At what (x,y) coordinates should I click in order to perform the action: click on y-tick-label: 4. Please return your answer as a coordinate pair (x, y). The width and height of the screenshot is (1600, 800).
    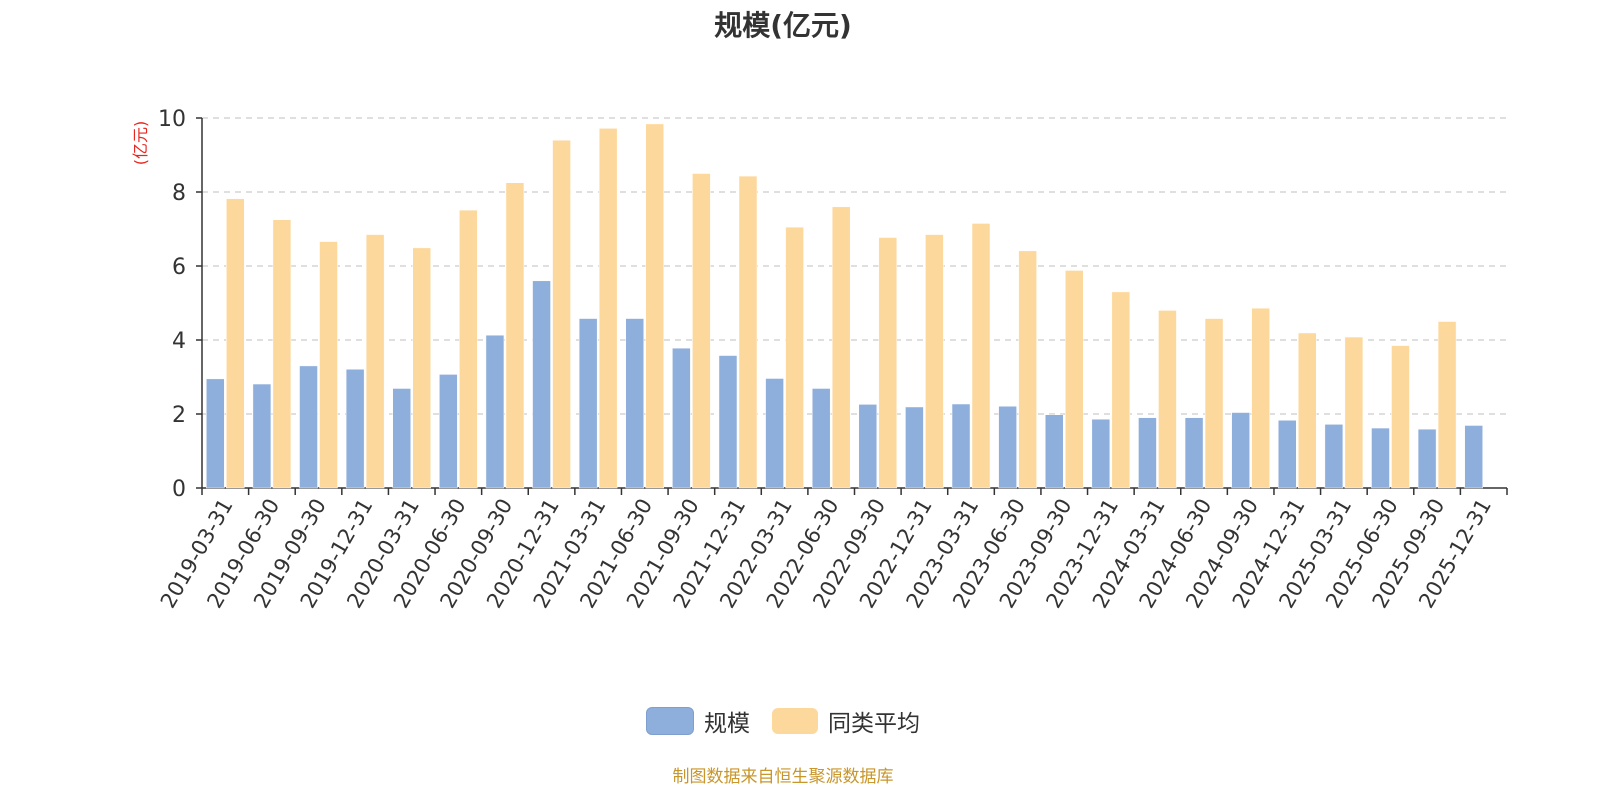
    Looking at the image, I should click on (179, 341).